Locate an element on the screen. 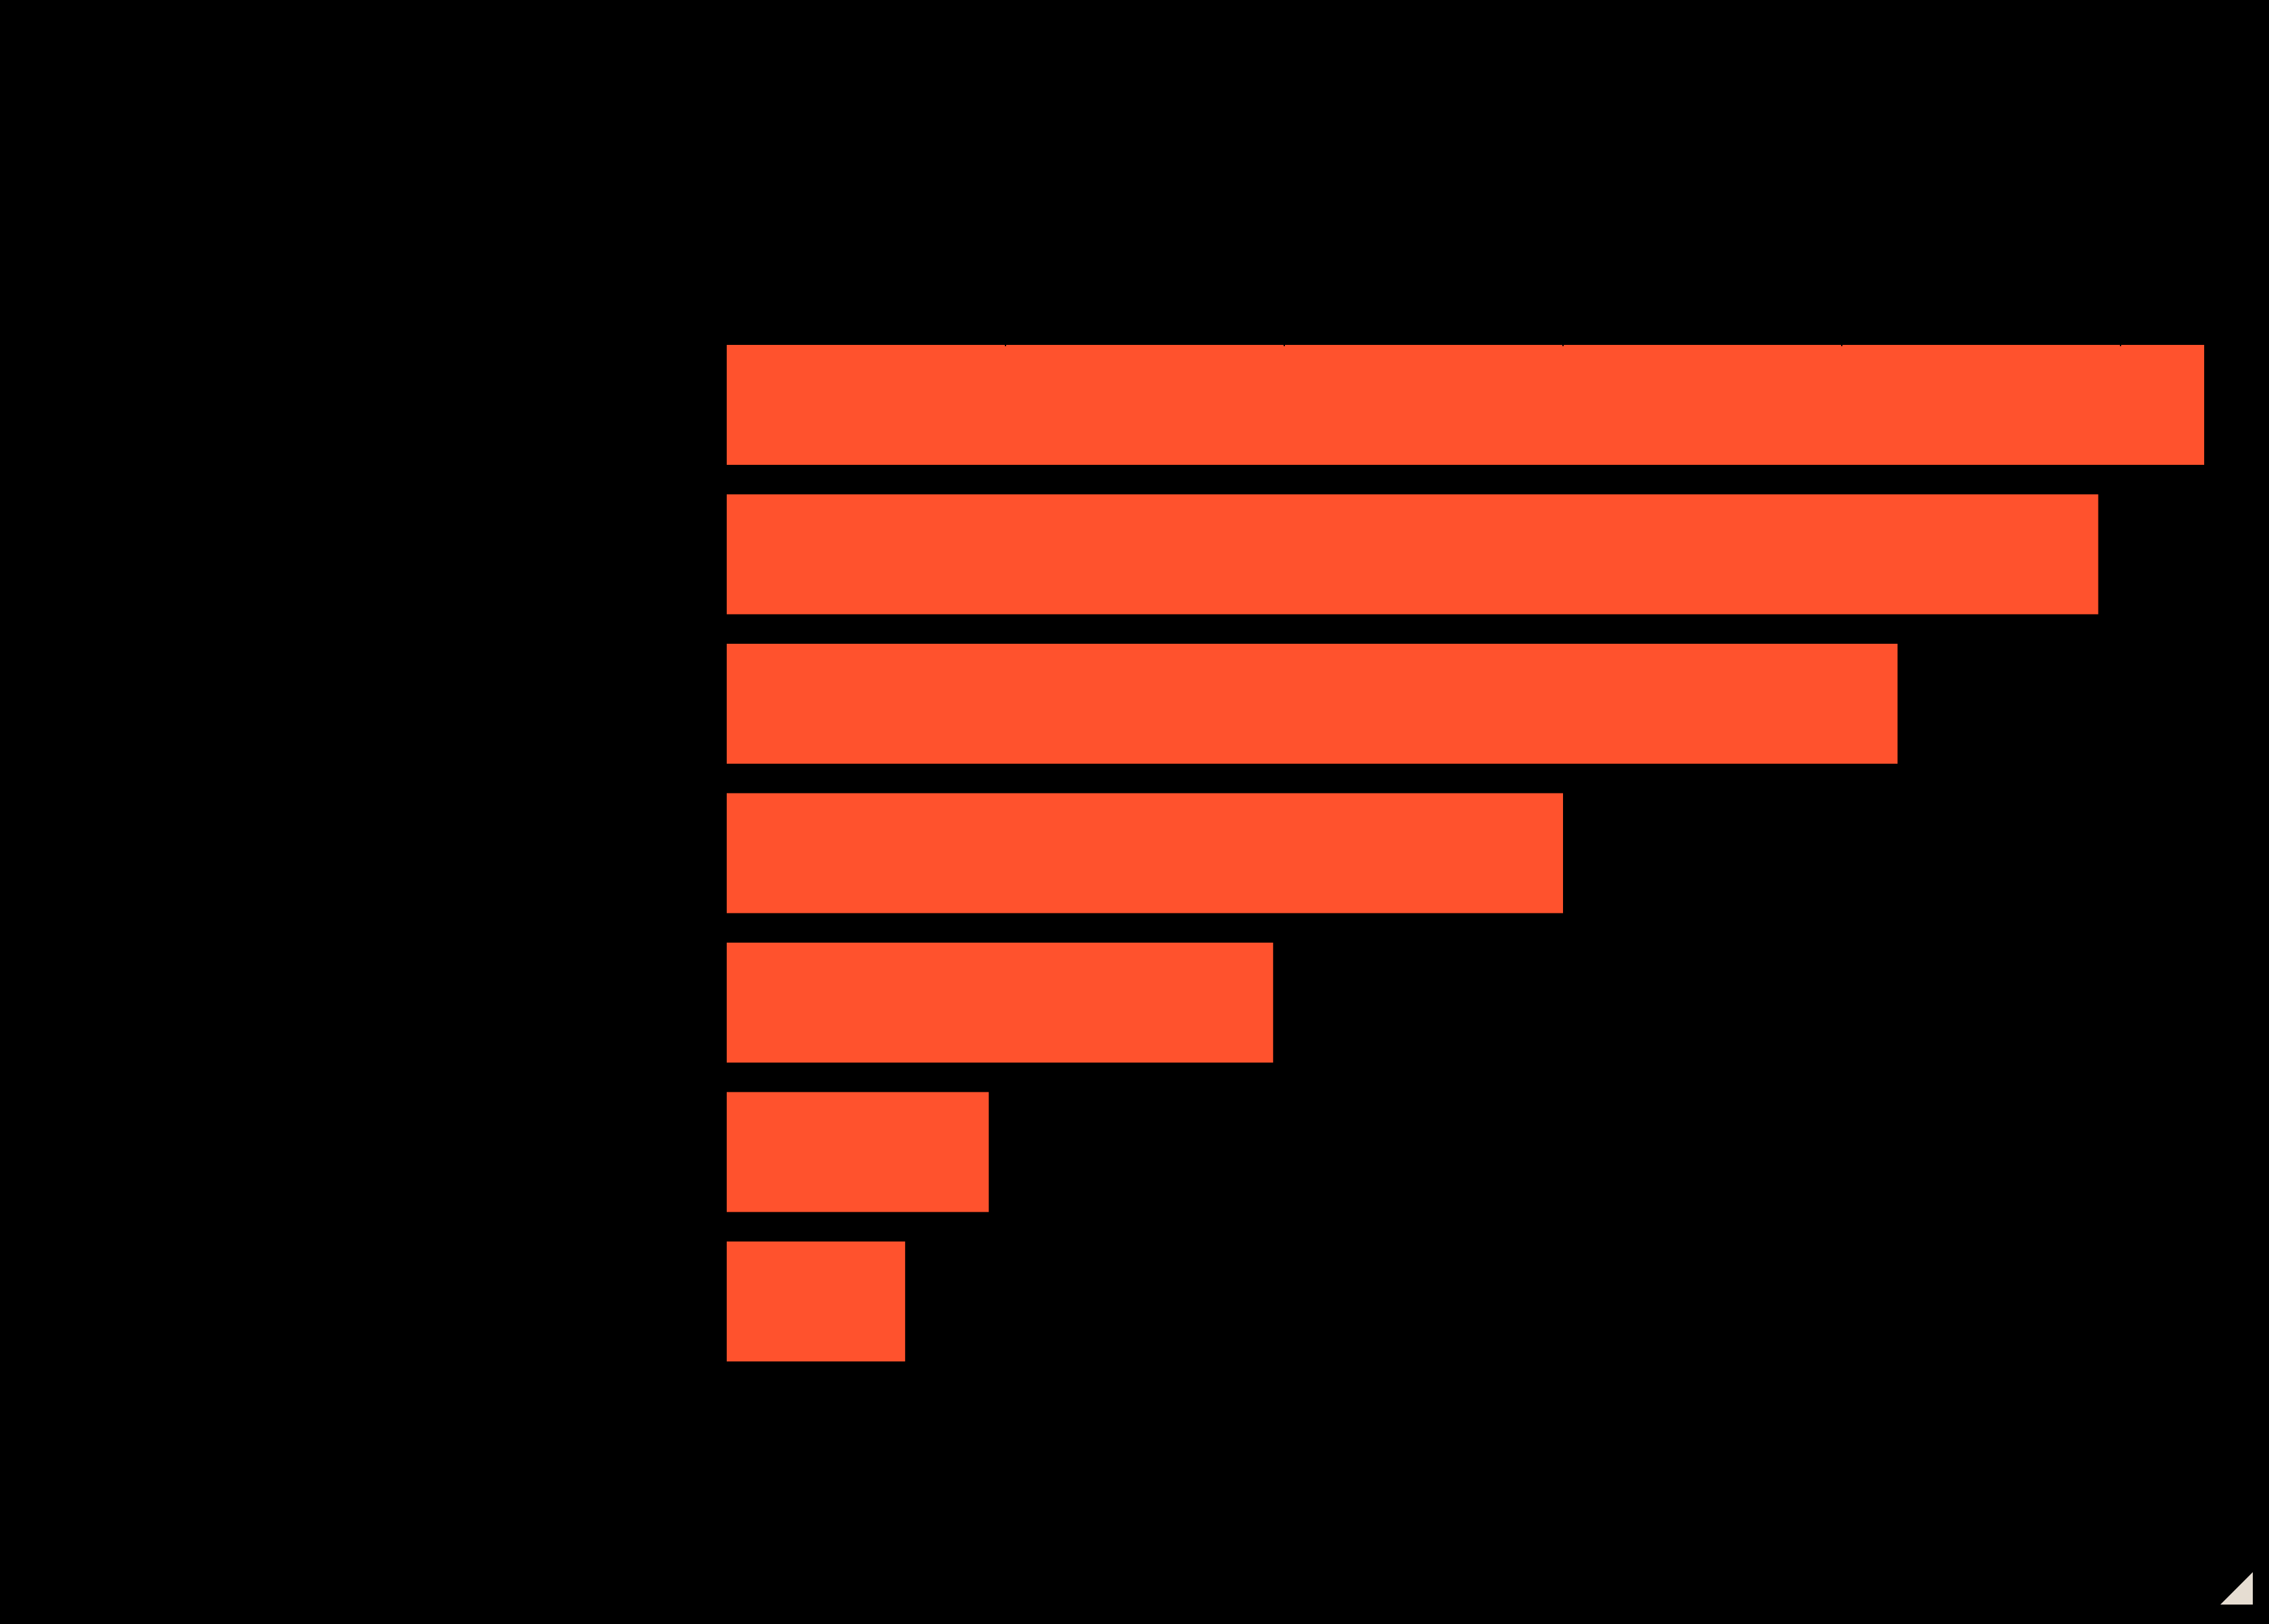 The height and width of the screenshot is (1624, 2269). resize-corner-icon is located at coordinates (2236, 1588).